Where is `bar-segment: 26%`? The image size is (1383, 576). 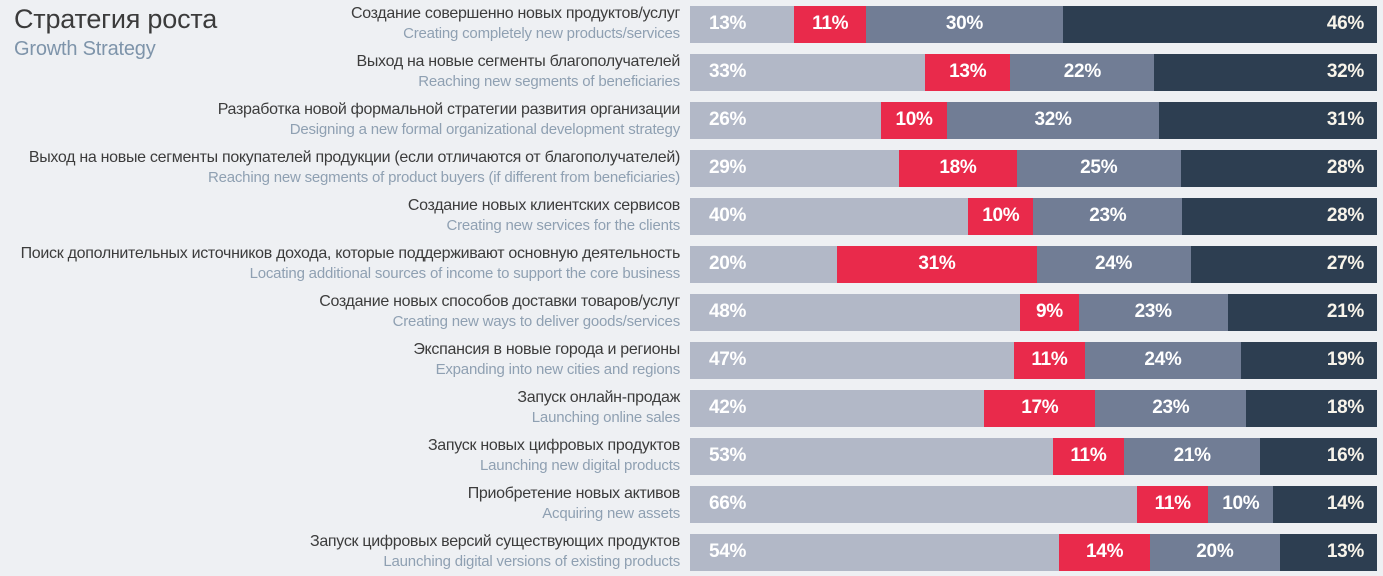 bar-segment: 26% is located at coordinates (786, 120).